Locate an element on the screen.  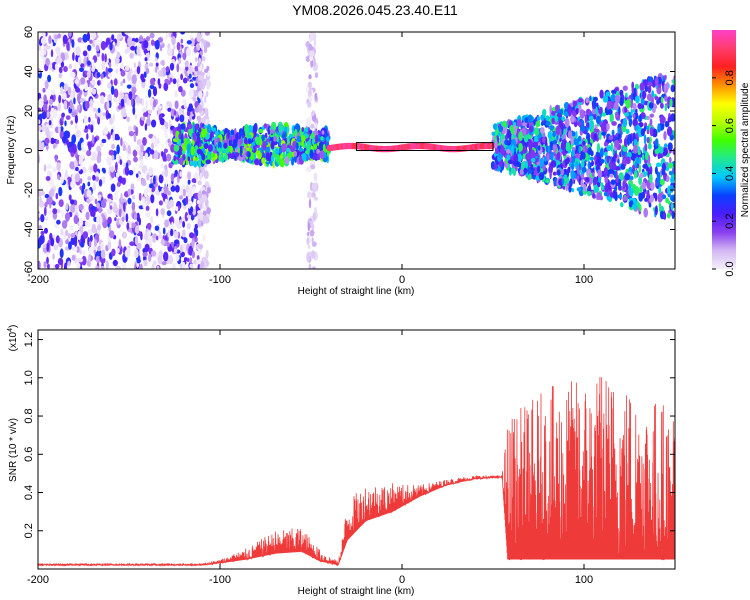
snr-x-tick-label: -100 is located at coordinates (220, 580).